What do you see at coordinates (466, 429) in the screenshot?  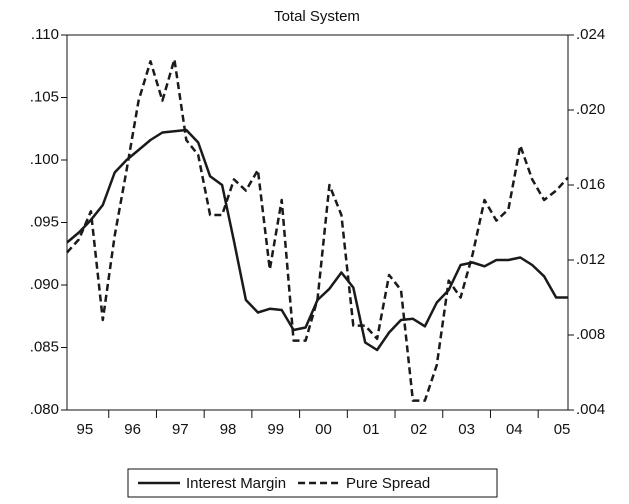 I see `x-tick-label: 03` at bounding box center [466, 429].